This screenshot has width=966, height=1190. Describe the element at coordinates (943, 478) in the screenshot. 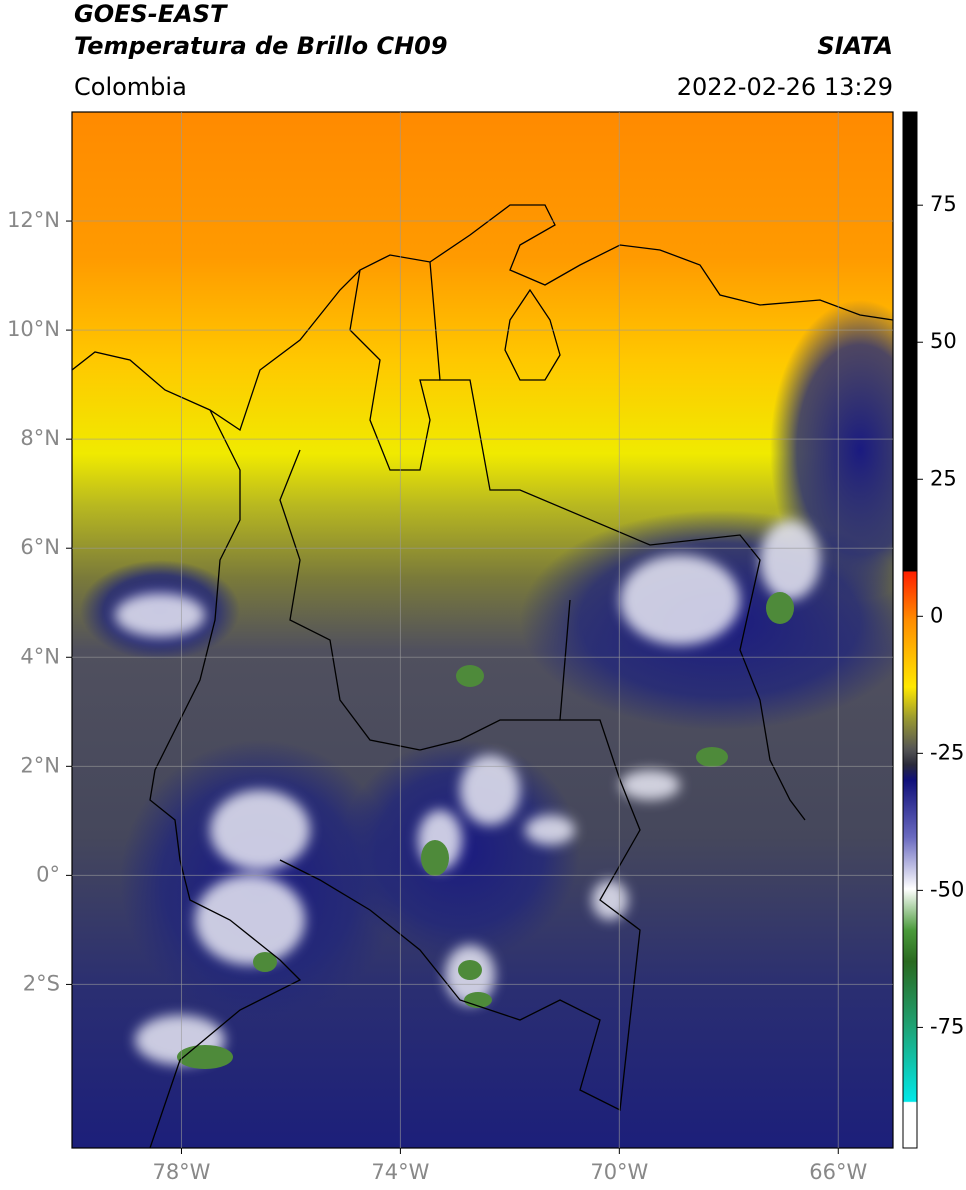

I see `colorbar-tick-label: 25` at that location.